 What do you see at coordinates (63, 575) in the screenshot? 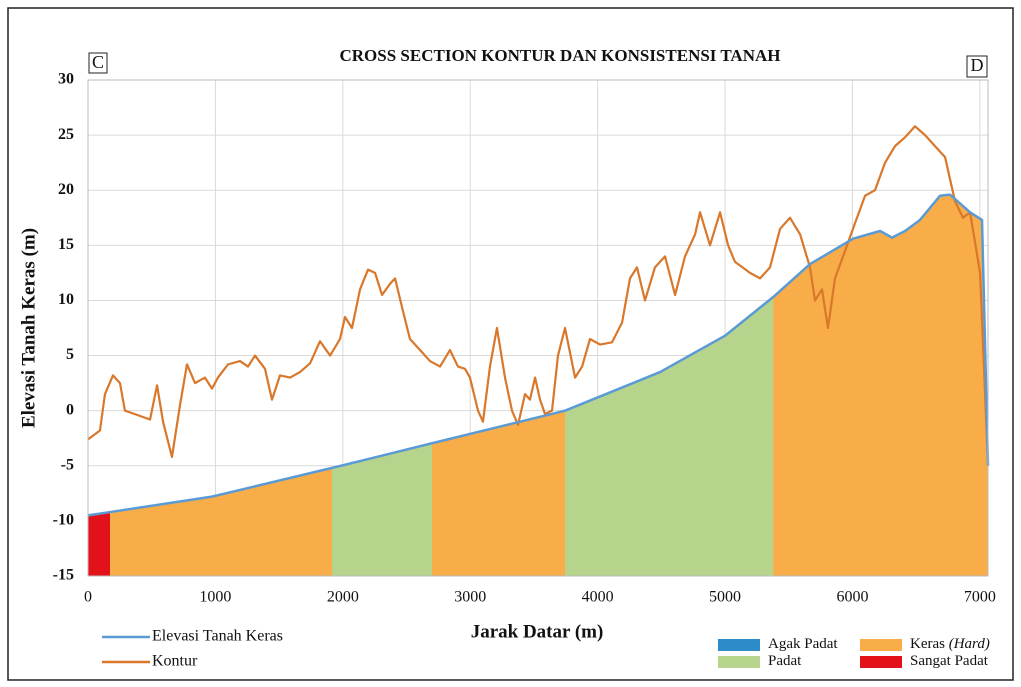
I see `y-tick-label: -15` at bounding box center [63, 575].